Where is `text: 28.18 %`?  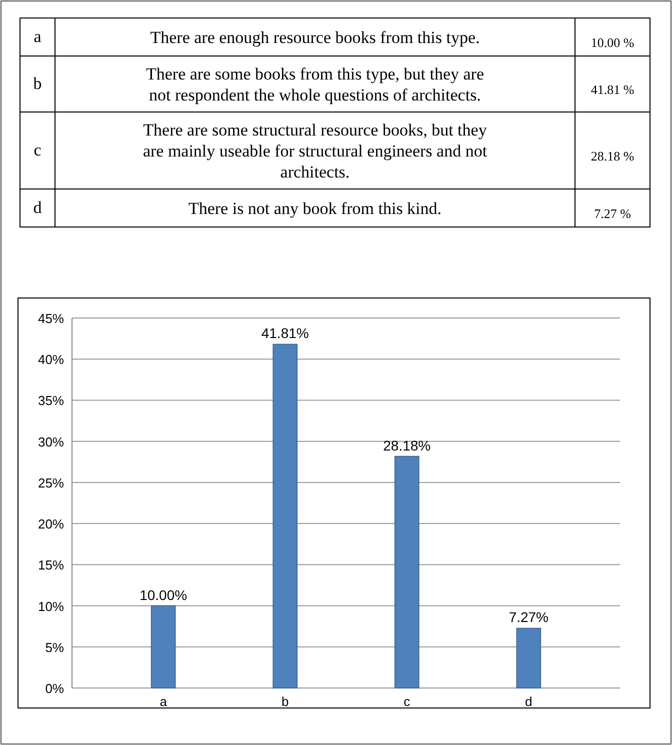
text: 28.18 % is located at coordinates (612, 156).